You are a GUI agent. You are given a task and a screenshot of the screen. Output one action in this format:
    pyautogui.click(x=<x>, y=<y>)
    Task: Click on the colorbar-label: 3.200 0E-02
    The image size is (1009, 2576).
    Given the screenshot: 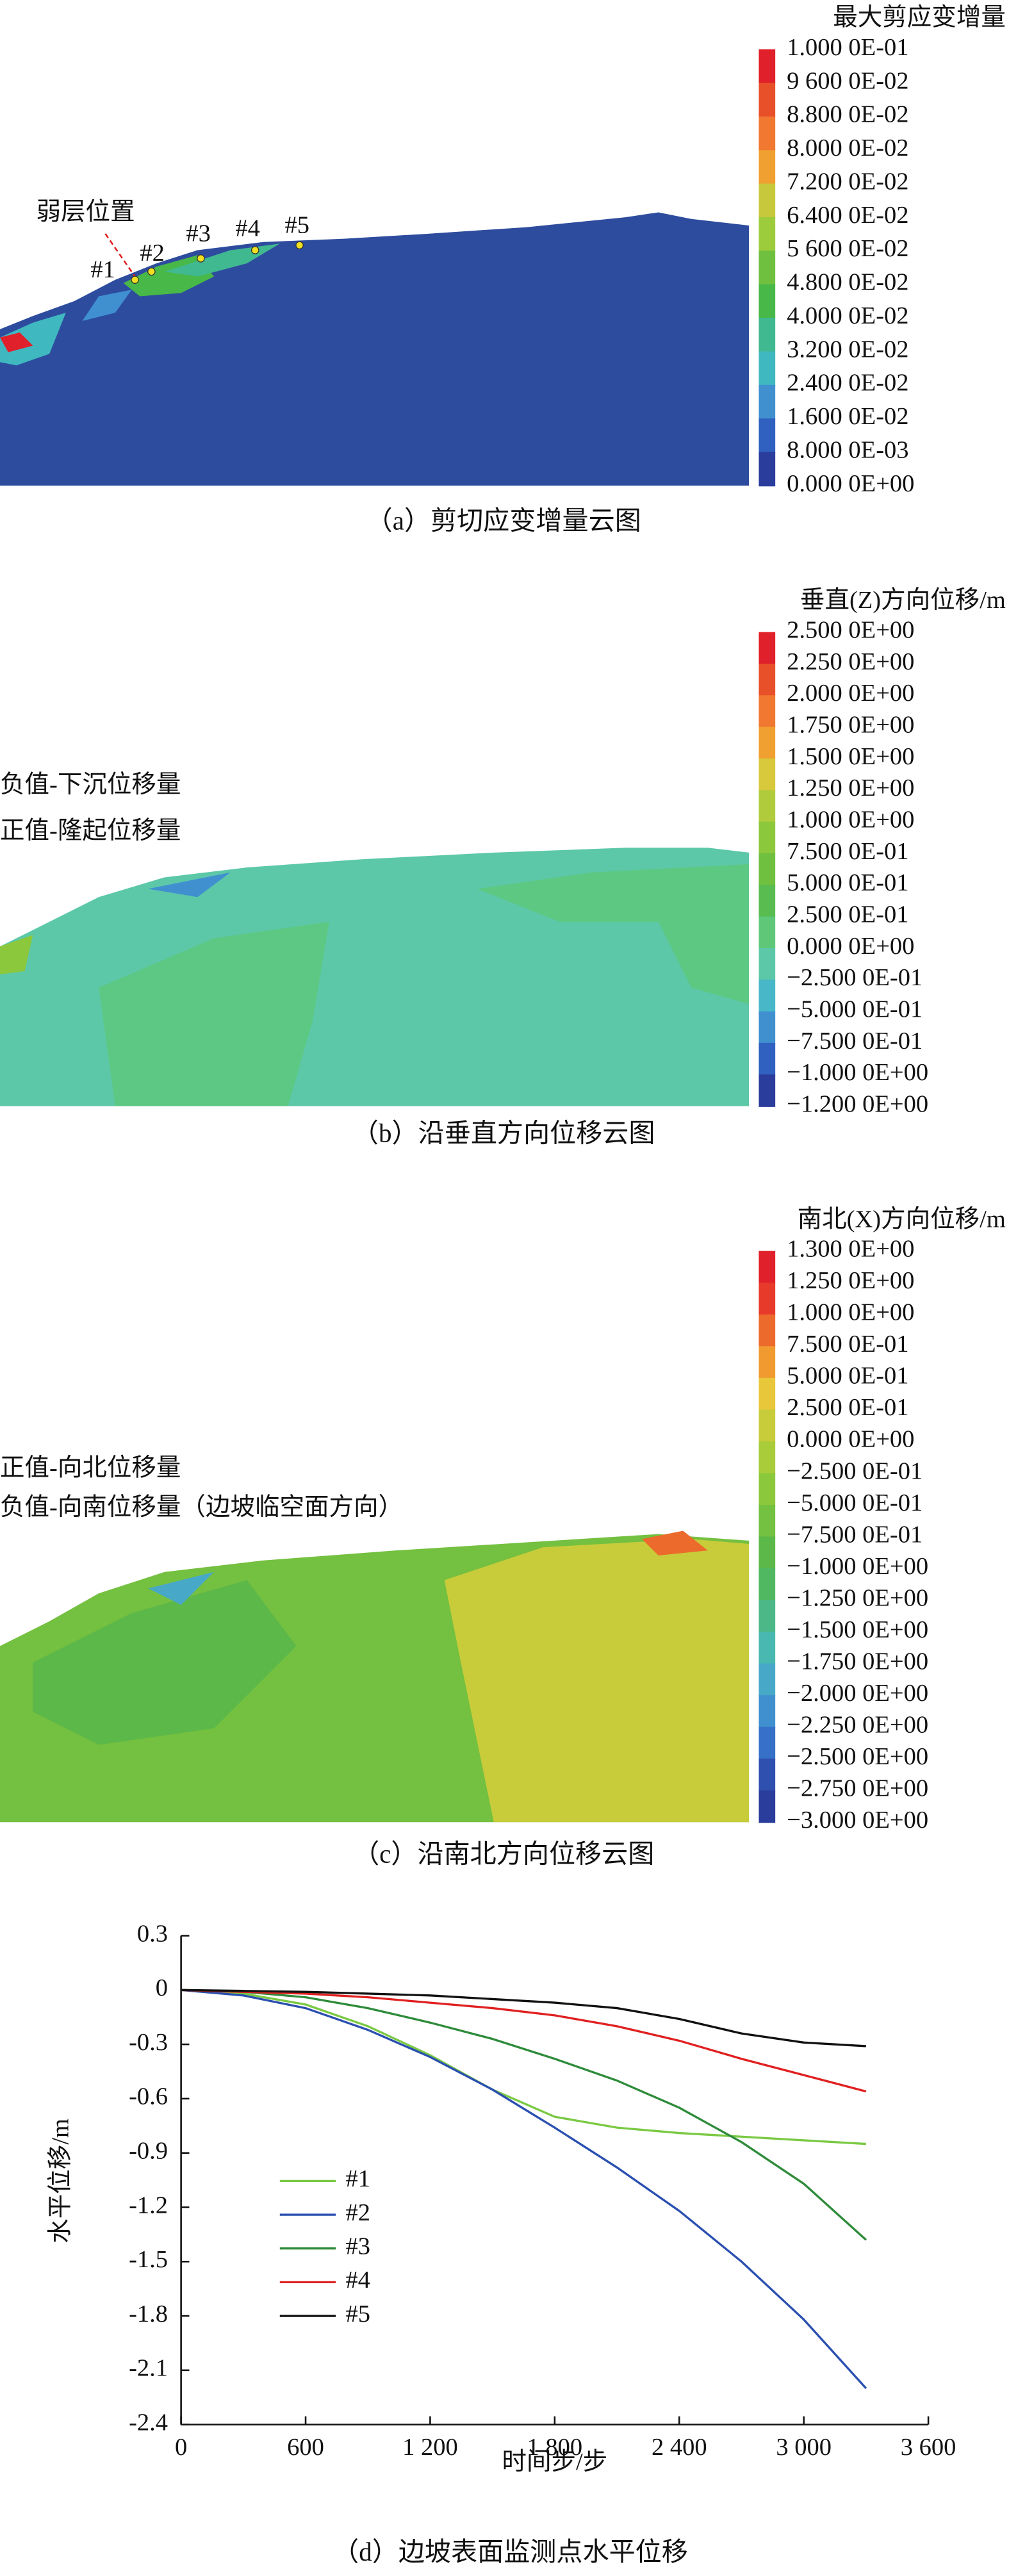 What is the action you would take?
    pyautogui.click(x=847, y=349)
    